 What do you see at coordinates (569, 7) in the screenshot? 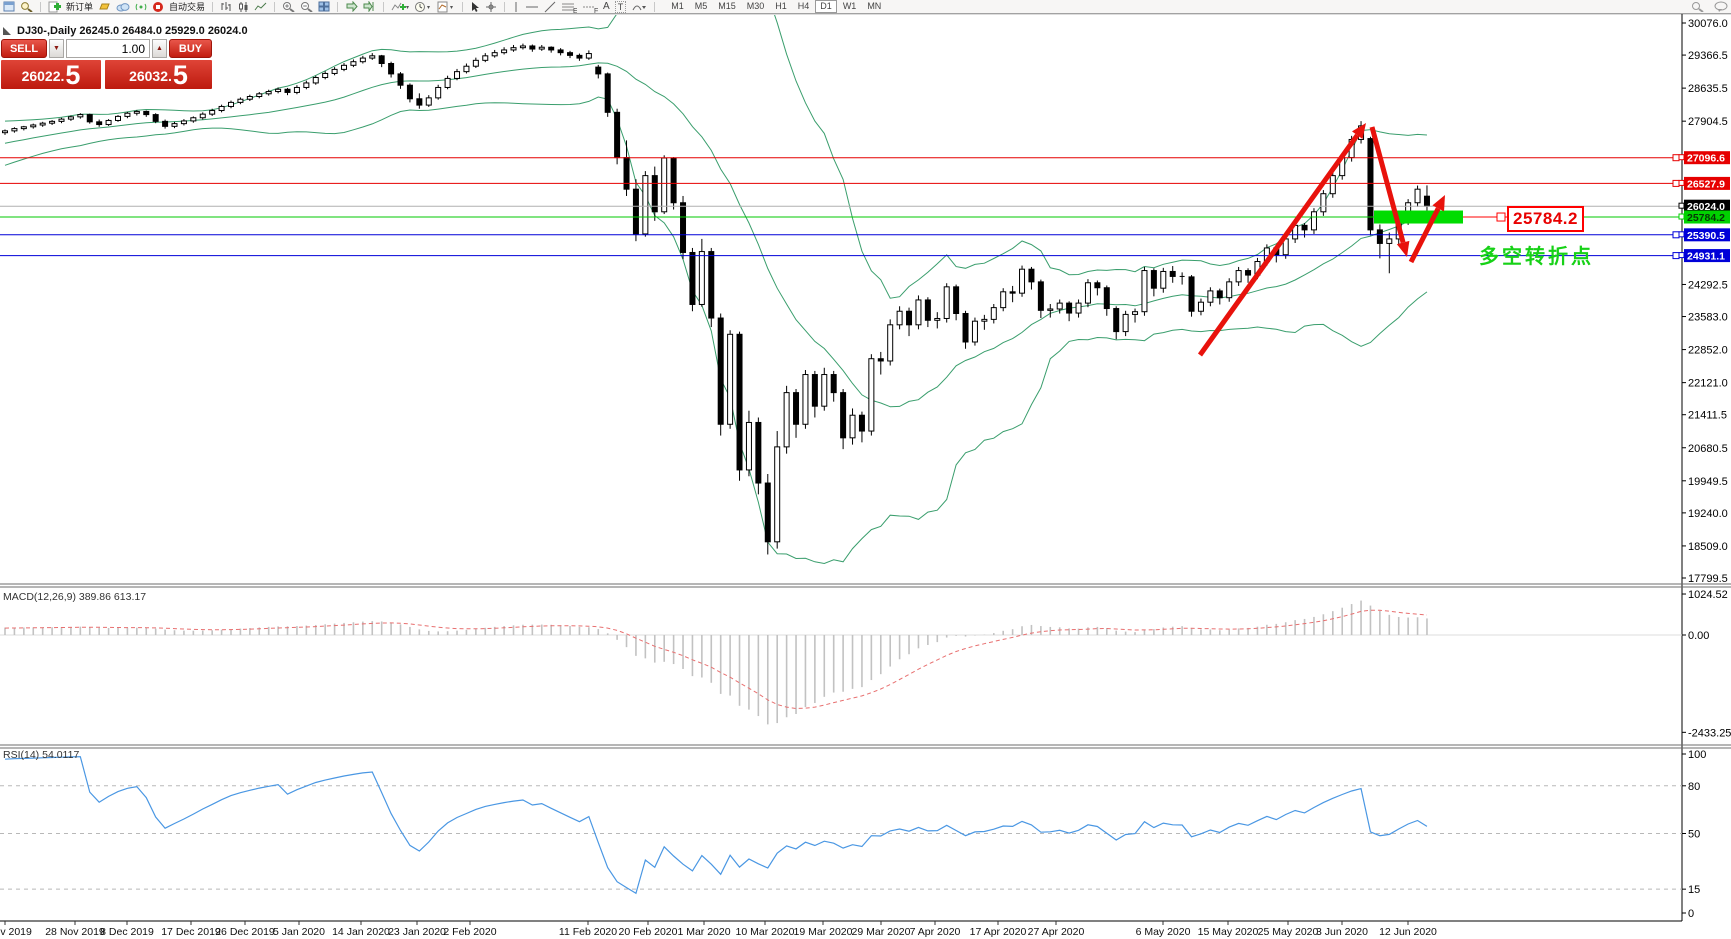
I see `fibonacci-tool-icon: E` at bounding box center [569, 7].